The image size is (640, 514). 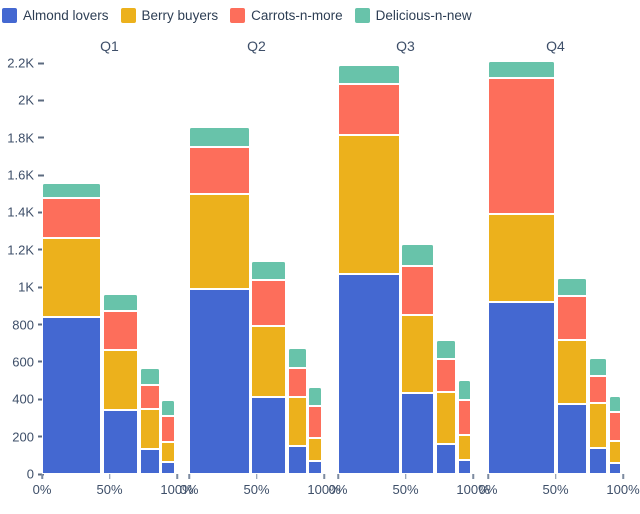 What do you see at coordinates (26, 100) in the screenshot?
I see `y-tick-label: 2K` at bounding box center [26, 100].